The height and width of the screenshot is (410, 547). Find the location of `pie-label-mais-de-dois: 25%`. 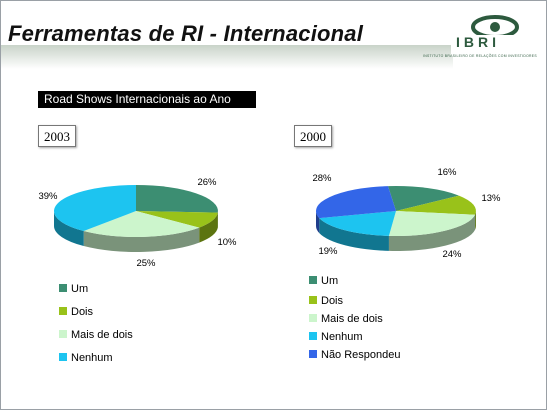

pie-label-mais-de-dois: 25% is located at coordinates (146, 263).